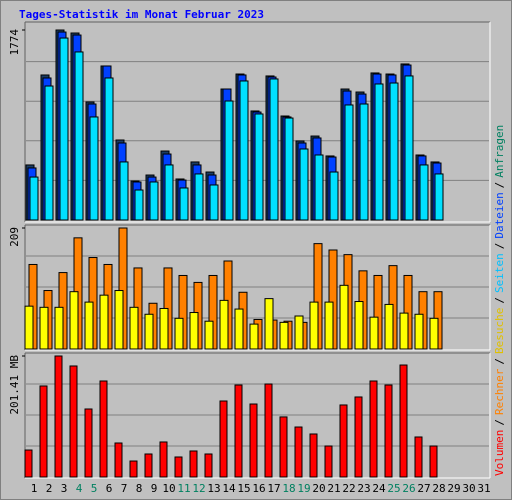 This screenshot has height=500, width=512. I want to click on y-tick-label: 201.41 MB, so click(14, 385).